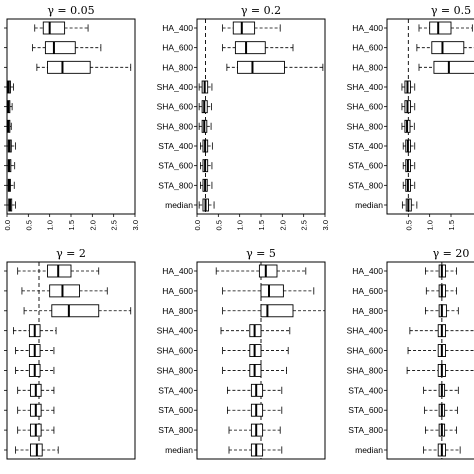 The height and width of the screenshot is (474, 474). I want to click on x-tick-label: 0.0, so click(197, 225).